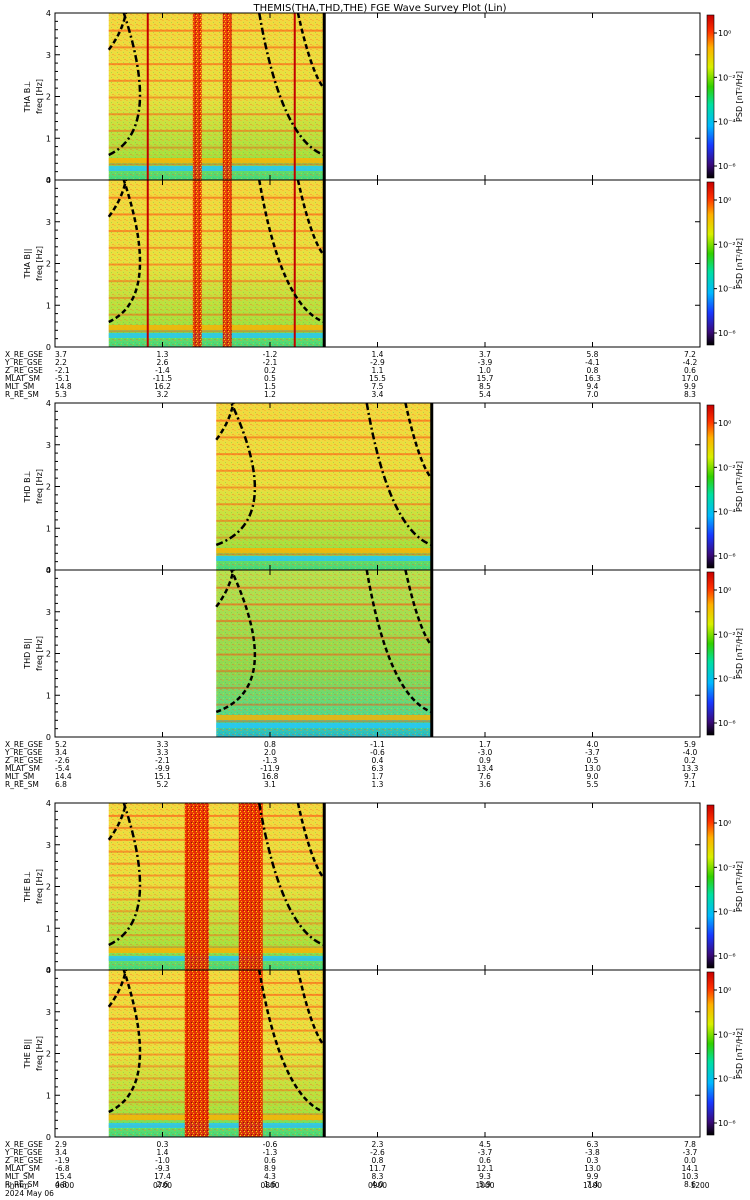 The image size is (750, 1200). Describe the element at coordinates (378, 784) in the screenshot. I see `ephemeris-value: 1.3` at that location.